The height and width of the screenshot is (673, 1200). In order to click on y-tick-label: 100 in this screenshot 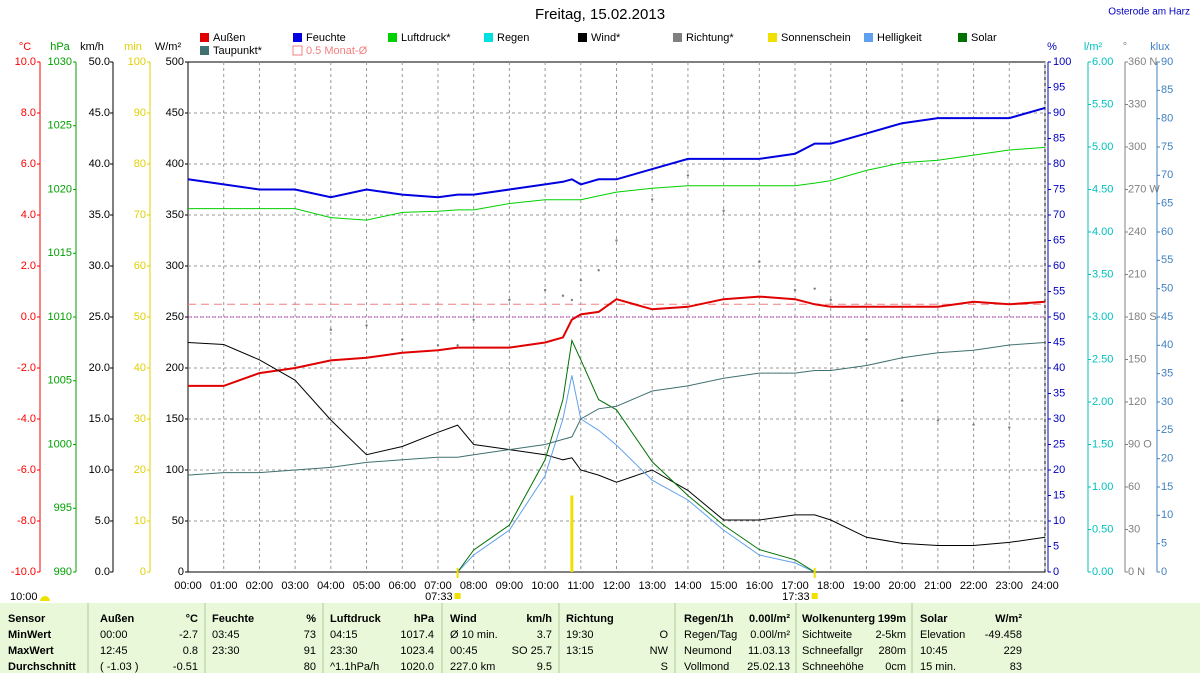, I will do `click(175, 470)`.